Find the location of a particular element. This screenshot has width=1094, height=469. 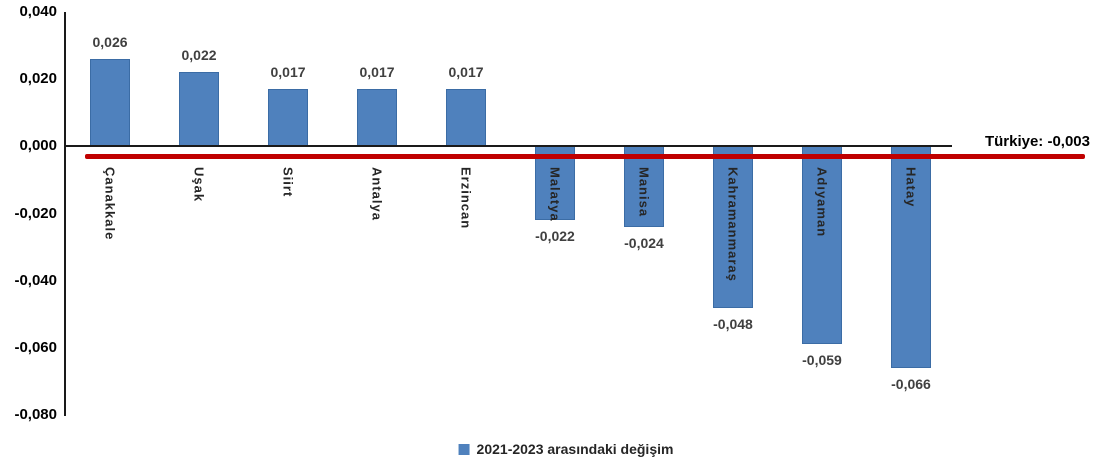

bar-value-label: 0,022 is located at coordinates (199, 55).